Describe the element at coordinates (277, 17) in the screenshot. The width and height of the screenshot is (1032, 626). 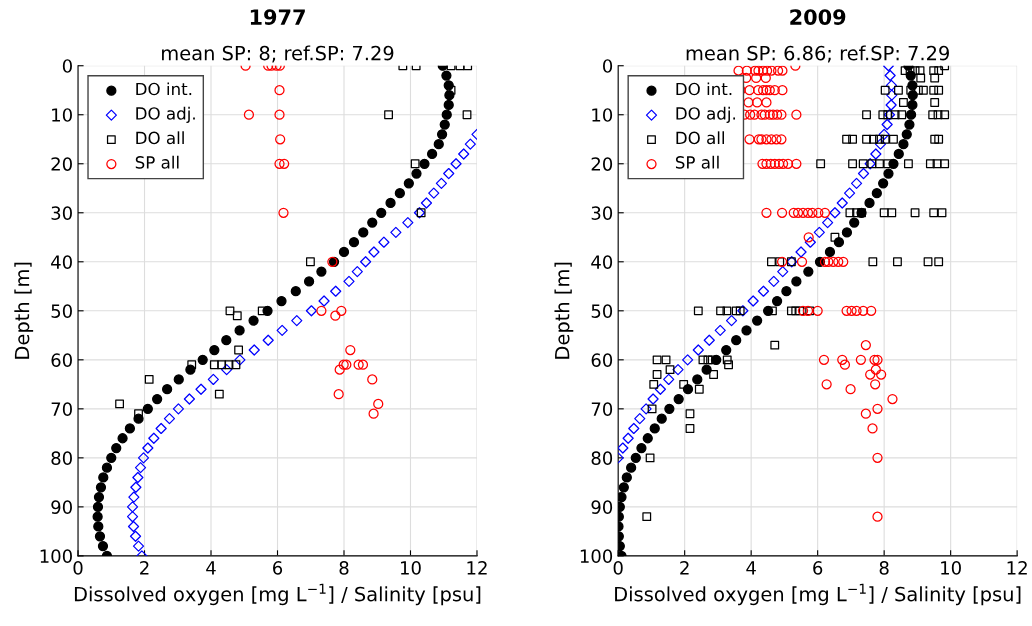
I see `chart-title: 1977` at that location.